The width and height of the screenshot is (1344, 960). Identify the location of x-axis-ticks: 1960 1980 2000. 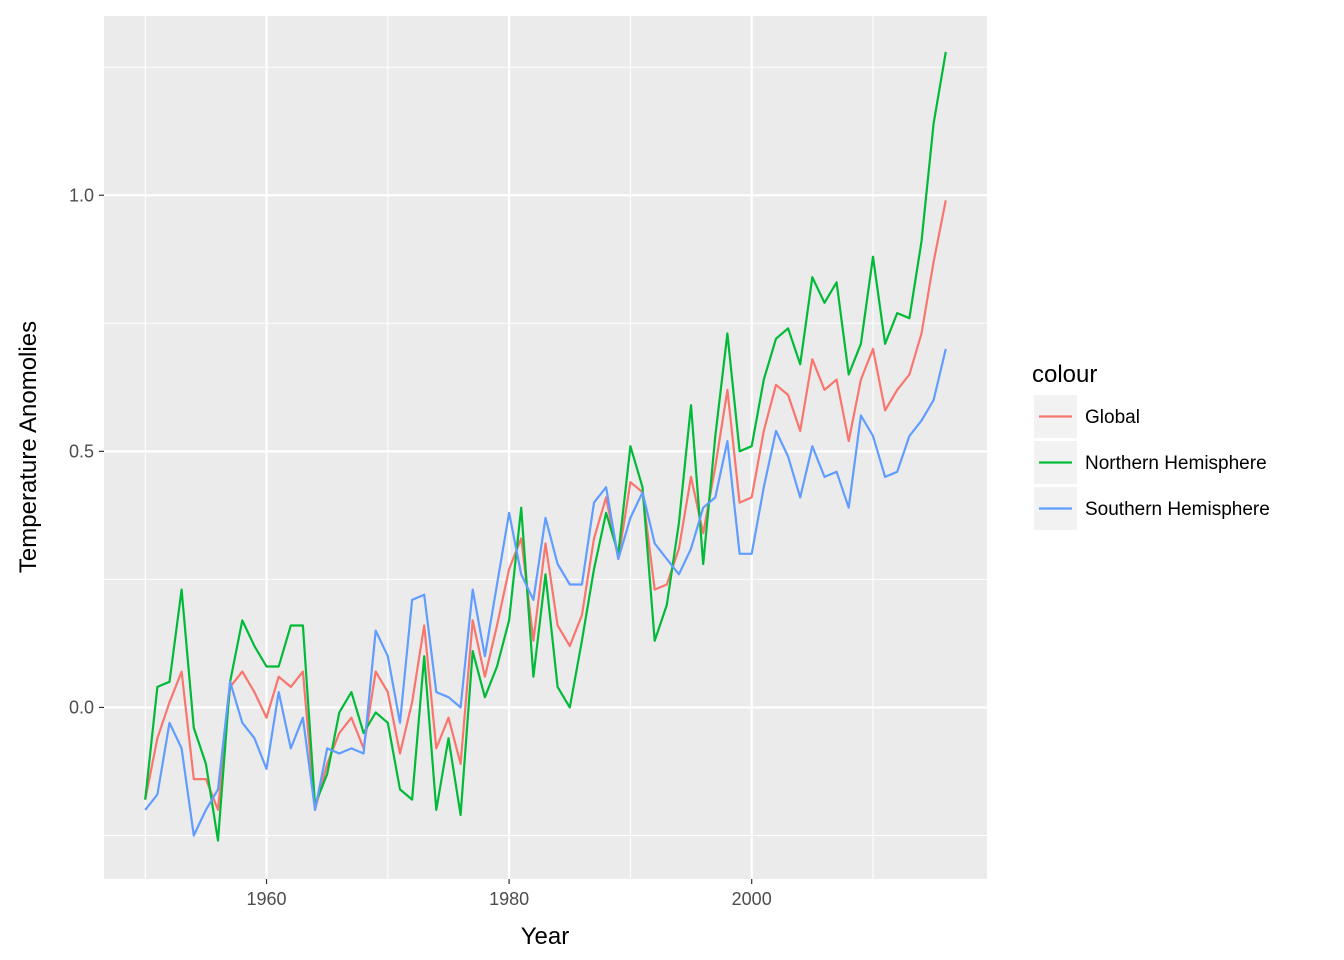
(509, 894).